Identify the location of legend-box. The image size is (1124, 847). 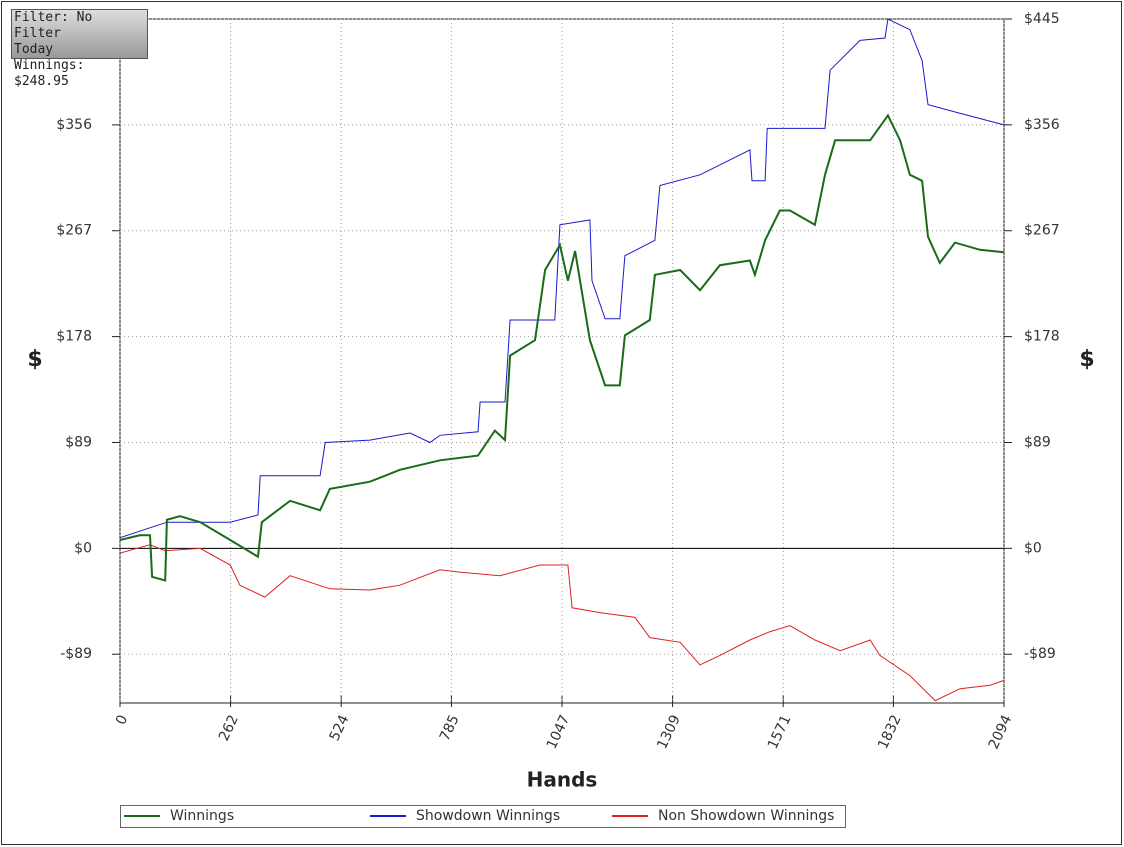
(483, 816).